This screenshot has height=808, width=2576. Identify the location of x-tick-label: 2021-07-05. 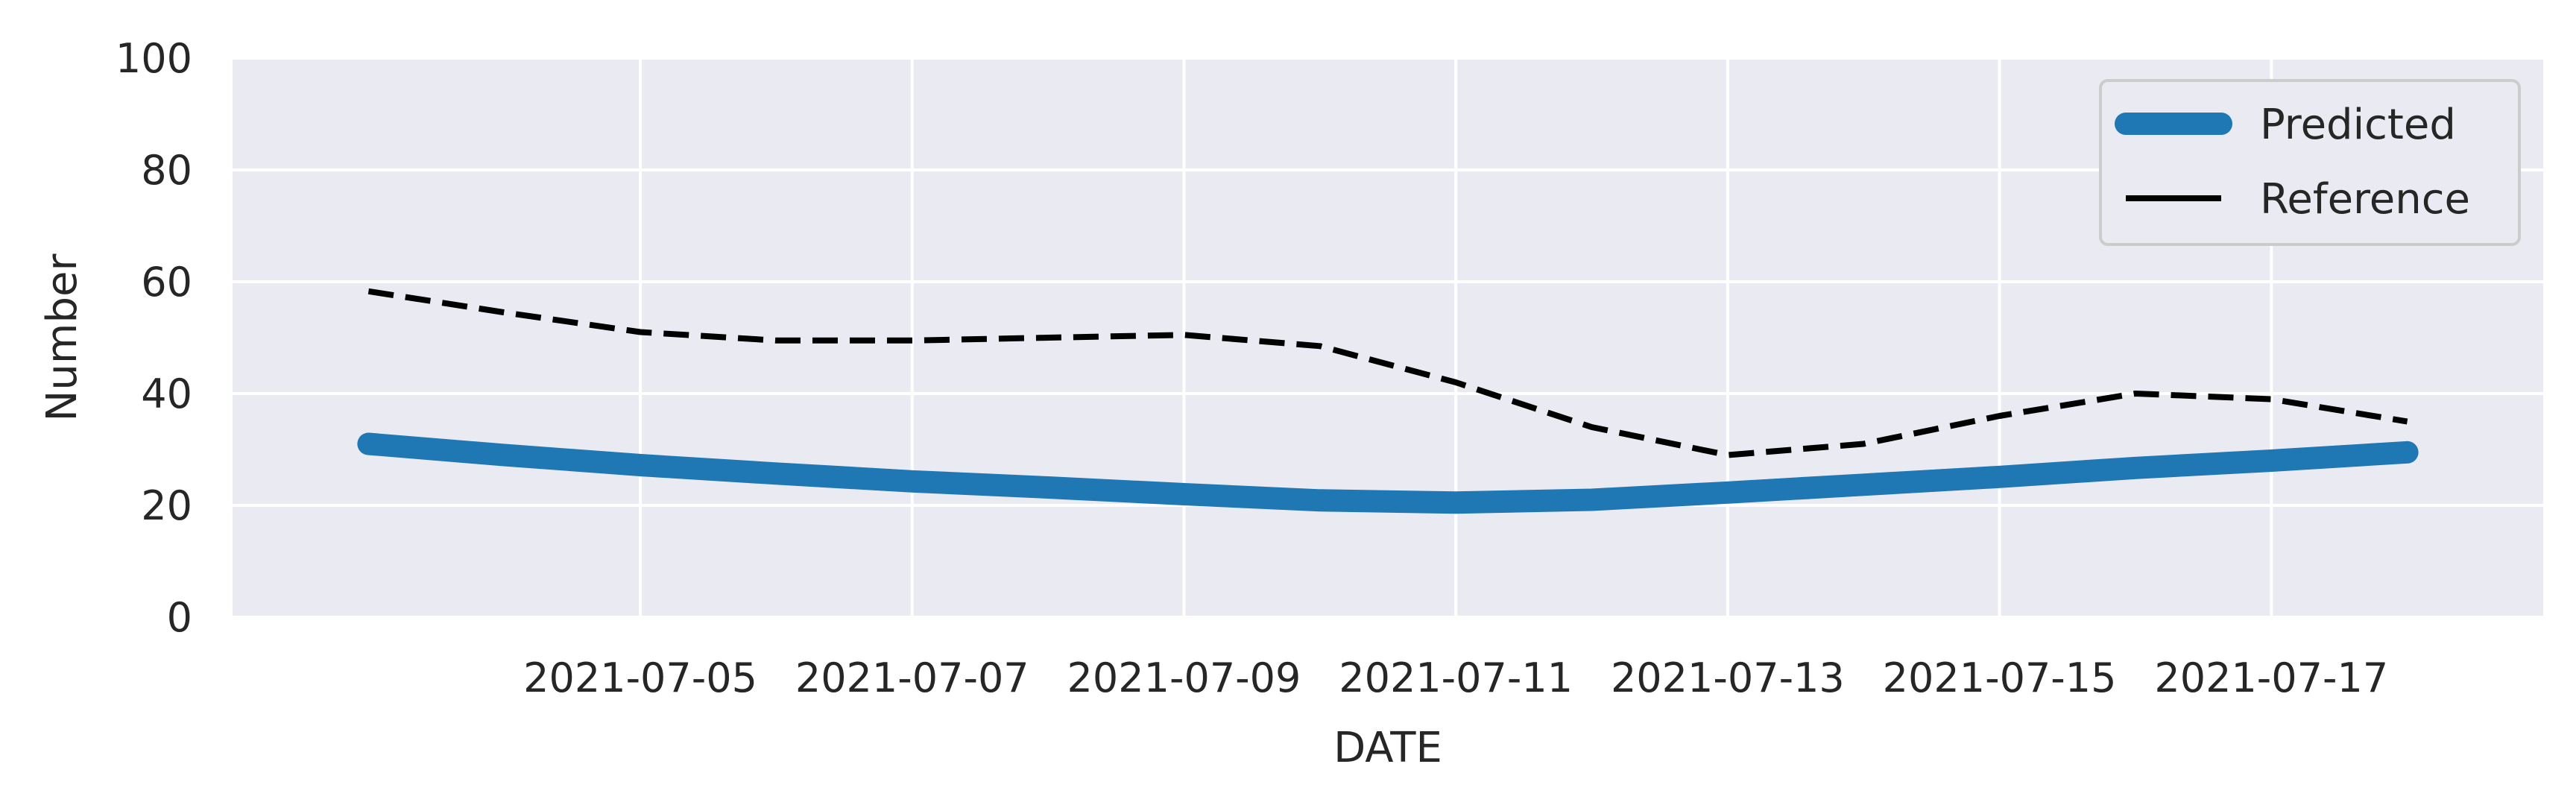
(640, 677).